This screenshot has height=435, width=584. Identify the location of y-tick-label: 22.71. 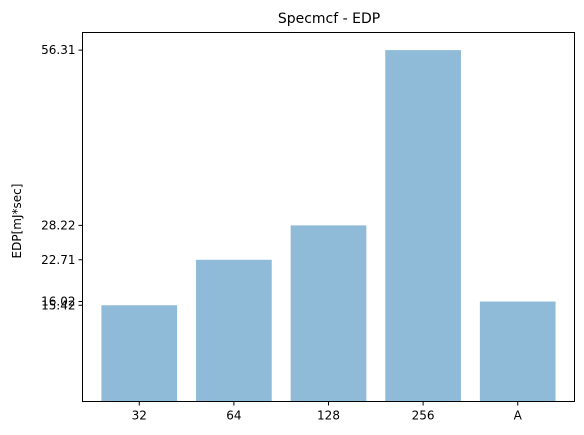
(58, 260).